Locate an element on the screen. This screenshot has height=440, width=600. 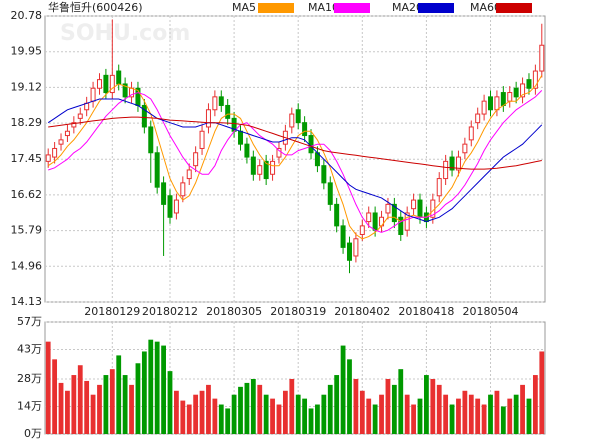
volume-tick-label: 57万 is located at coordinates (29, 321).